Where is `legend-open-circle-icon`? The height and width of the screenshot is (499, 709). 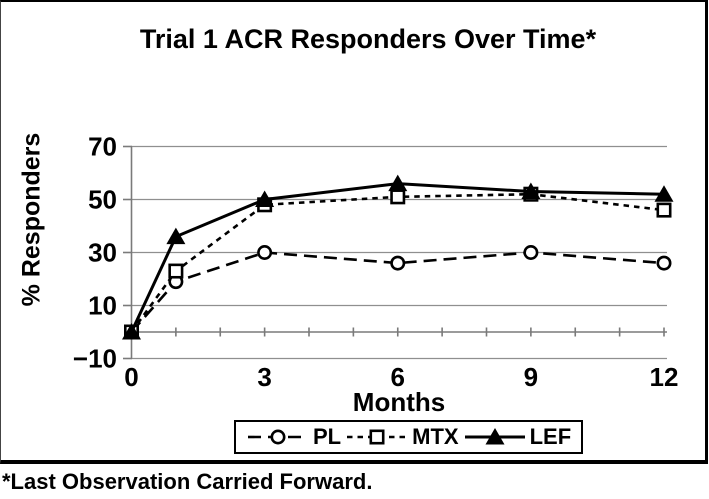 legend-open-circle-icon is located at coordinates (278, 437).